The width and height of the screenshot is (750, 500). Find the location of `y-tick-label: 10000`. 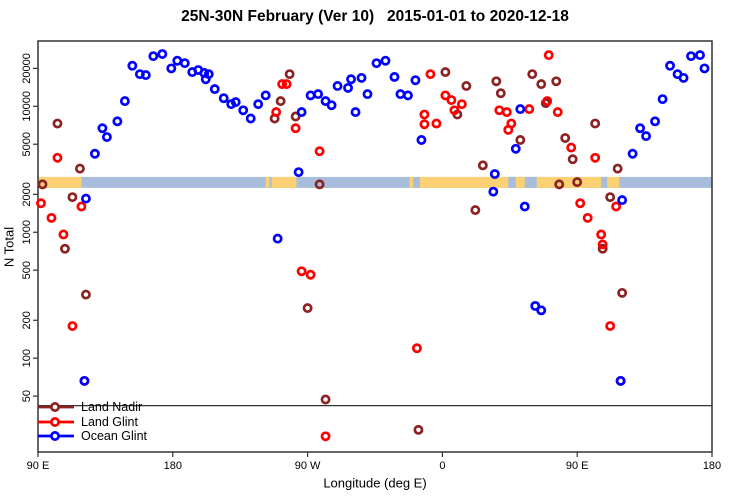

y-tick-label: 10000 is located at coordinates (27, 106).